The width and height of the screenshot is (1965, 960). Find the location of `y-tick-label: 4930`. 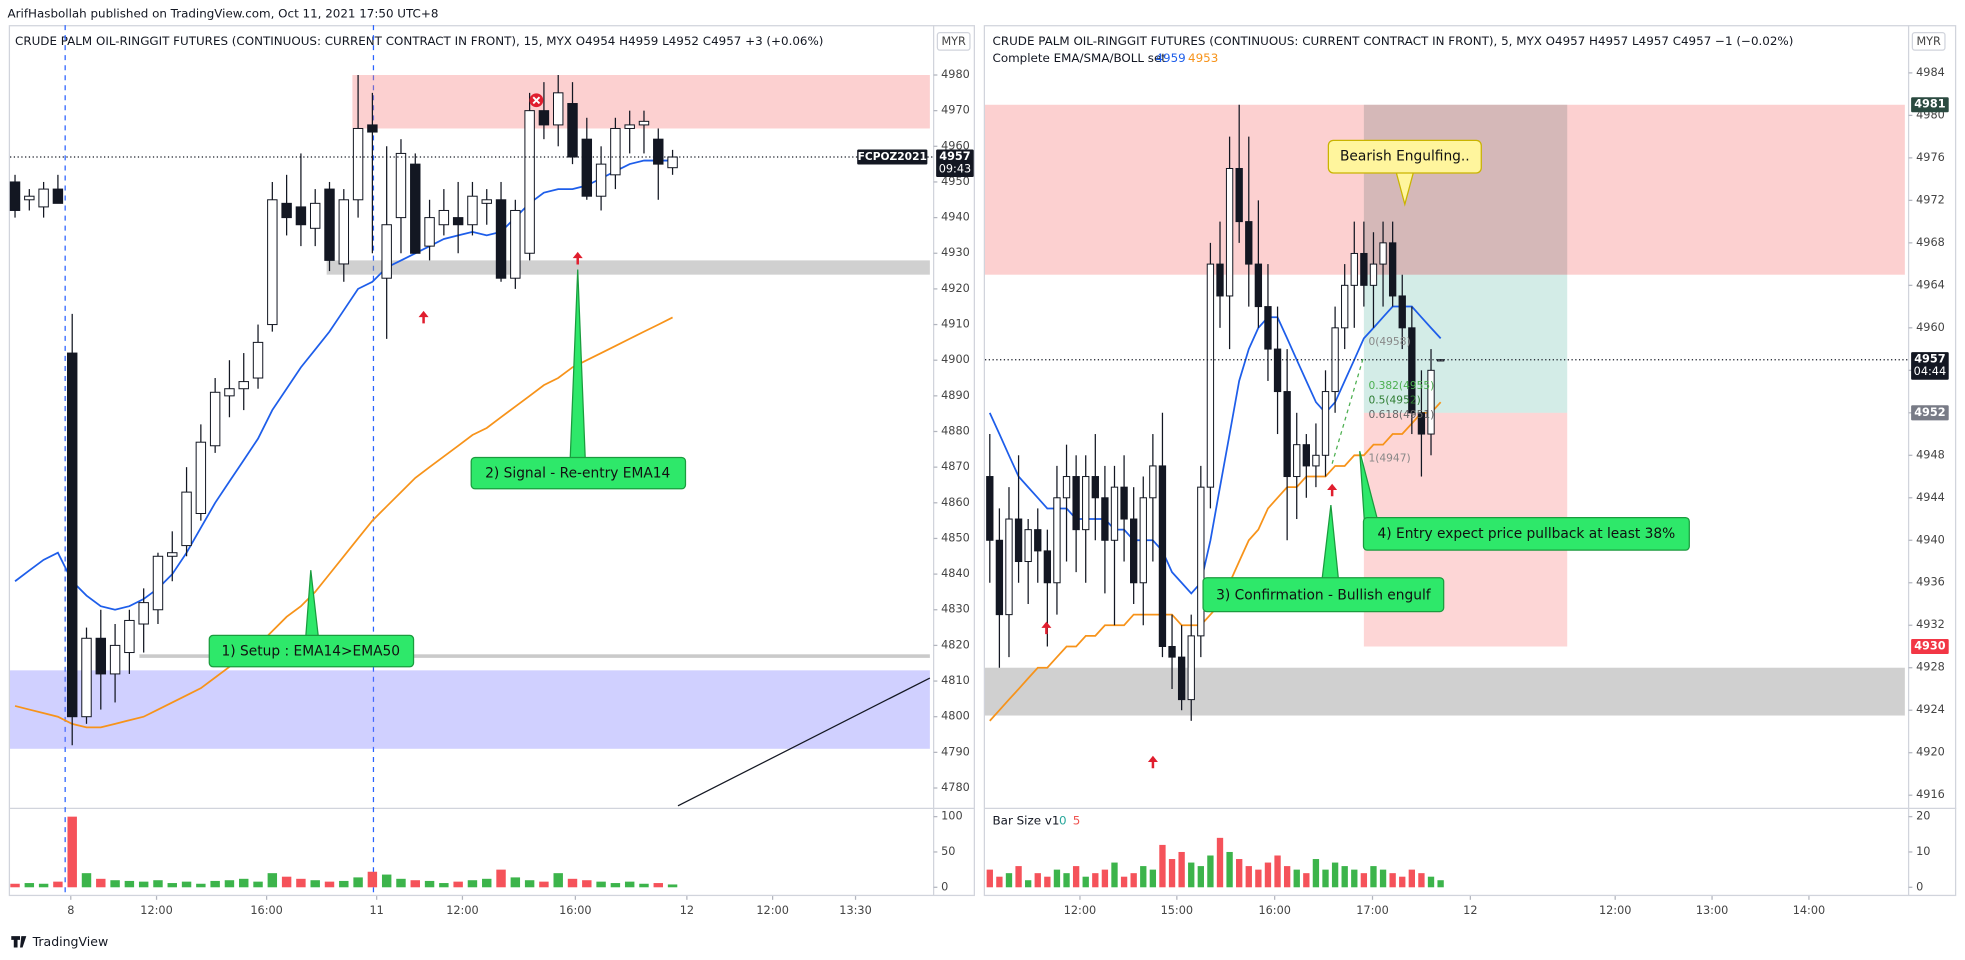

y-tick-label: 4930 is located at coordinates (955, 252).